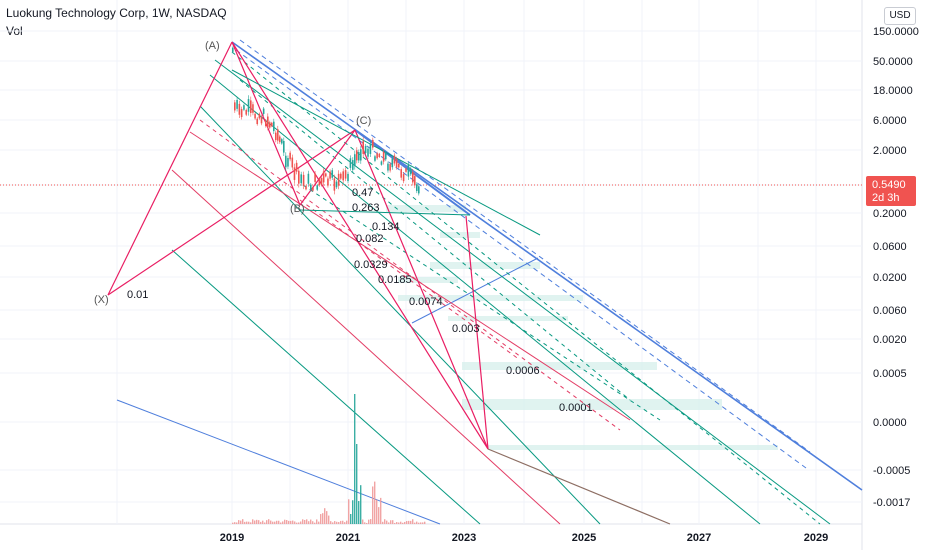  I want to click on currency-badge: USD, so click(900, 16).